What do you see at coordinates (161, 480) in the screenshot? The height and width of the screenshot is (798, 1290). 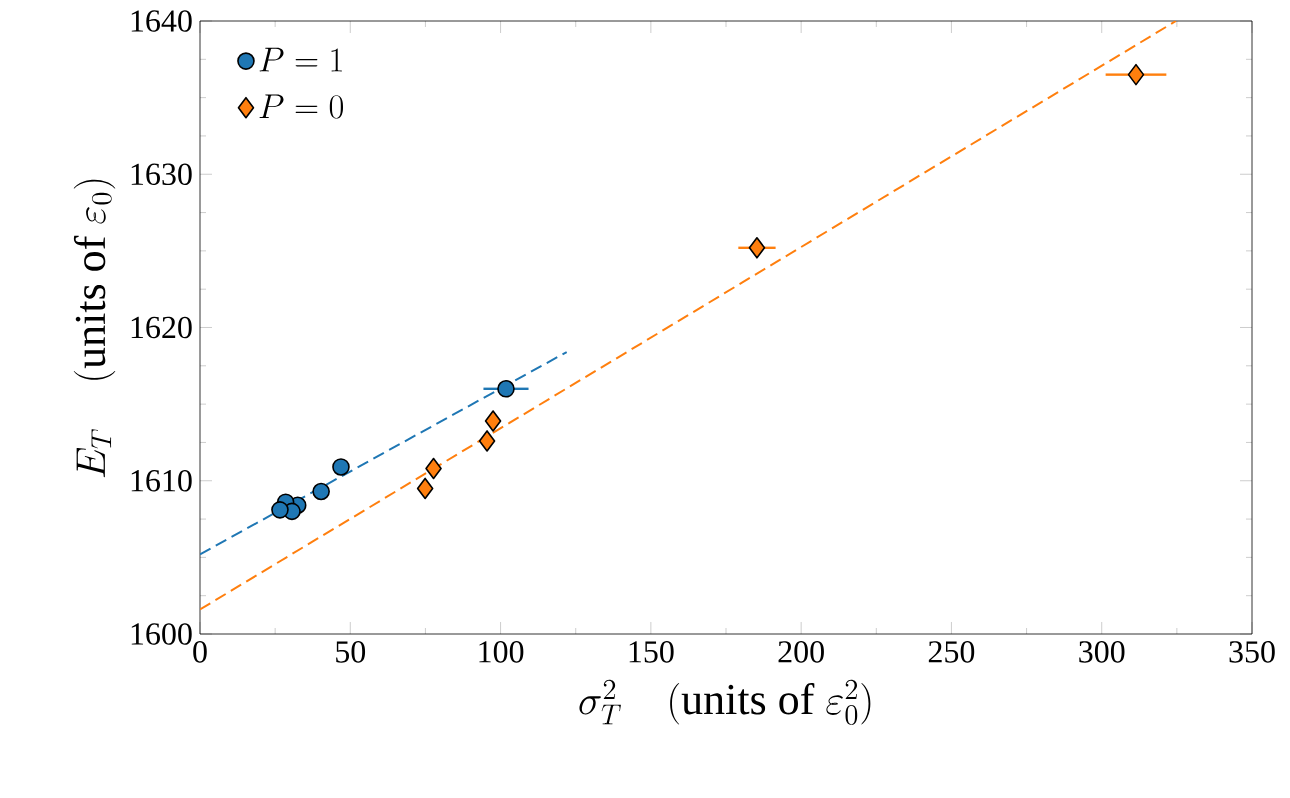 I see `y-tick-label: 1610` at bounding box center [161, 480].